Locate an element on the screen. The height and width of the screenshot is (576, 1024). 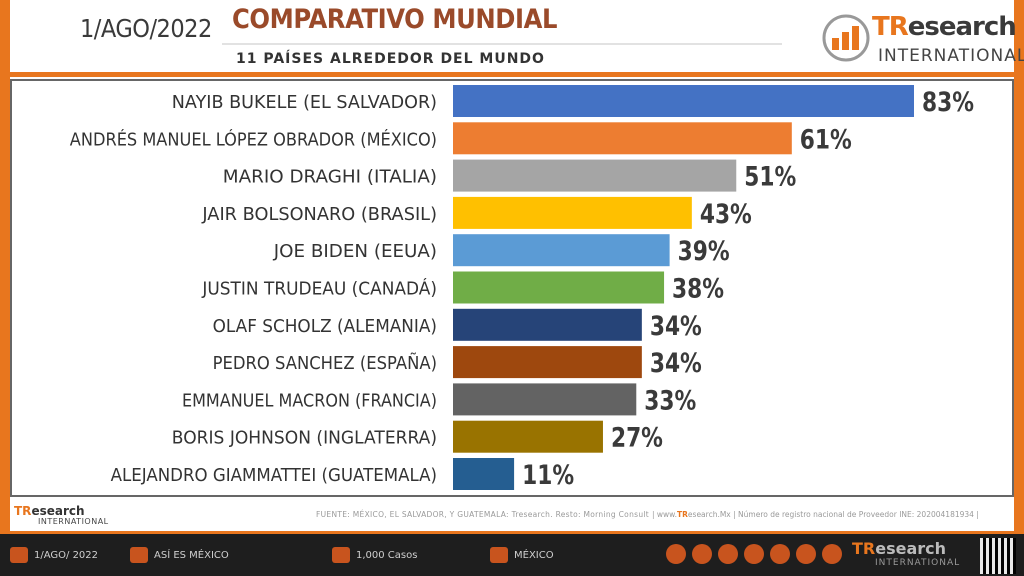
mini-logo-international: INTERNATIONAL is located at coordinates (73, 521).